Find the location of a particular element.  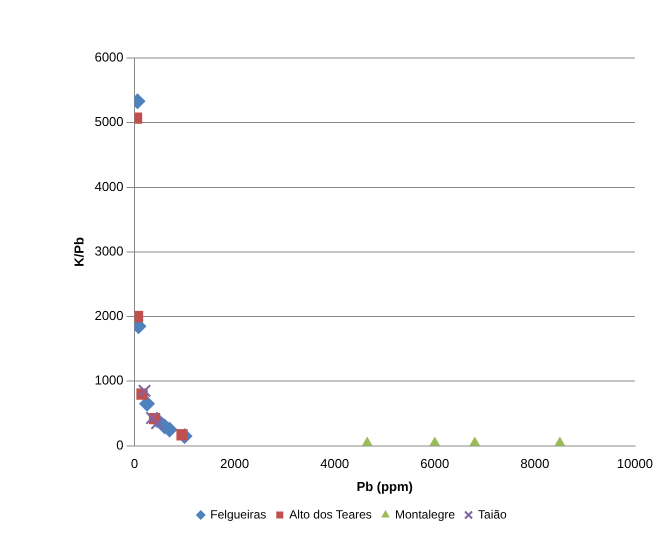

y-tick-label: 4000 is located at coordinates (109, 186).